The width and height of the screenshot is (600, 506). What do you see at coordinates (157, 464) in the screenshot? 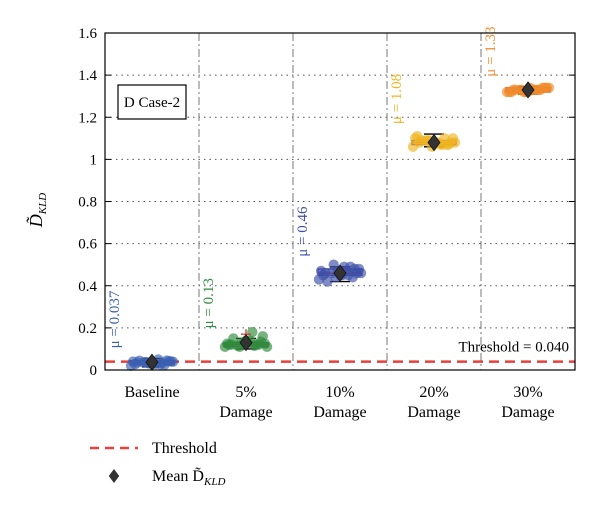
I see `legend: Threshold Mean D̃KLD` at bounding box center [157, 464].